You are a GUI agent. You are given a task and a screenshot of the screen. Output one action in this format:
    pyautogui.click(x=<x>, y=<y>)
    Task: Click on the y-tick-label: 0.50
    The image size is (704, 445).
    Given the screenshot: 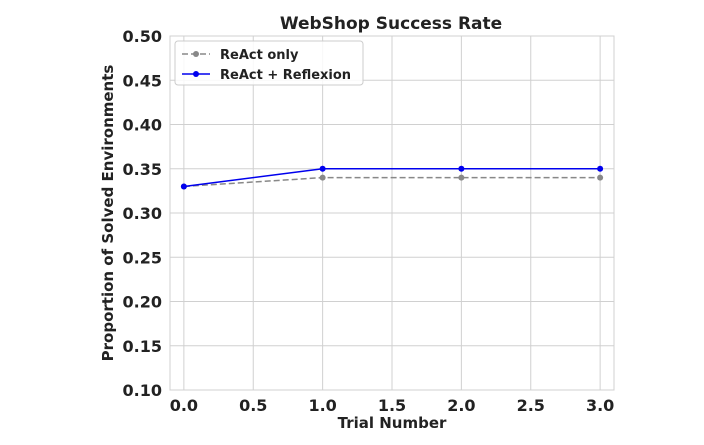 What is the action you would take?
    pyautogui.click(x=142, y=36)
    